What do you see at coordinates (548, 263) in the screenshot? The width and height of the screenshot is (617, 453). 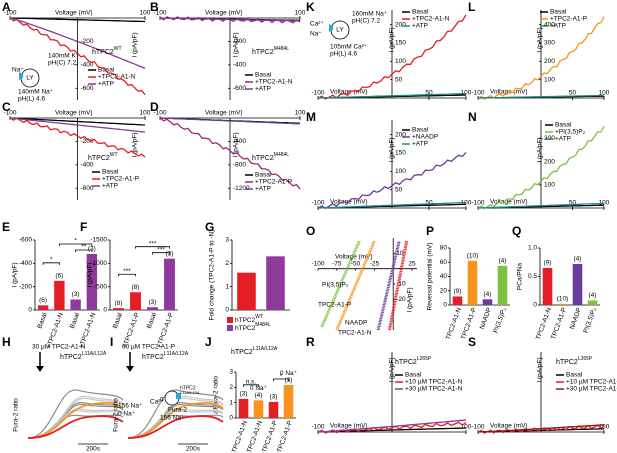 I see `n-label: (9)` at bounding box center [548, 263].